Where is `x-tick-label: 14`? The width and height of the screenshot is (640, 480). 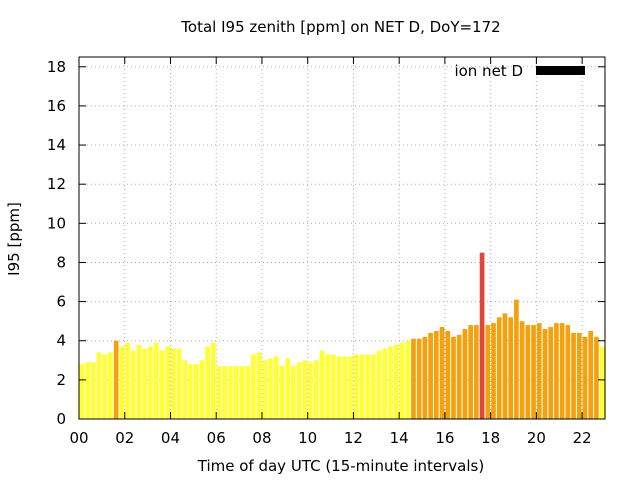
x-tick-label: 14 is located at coordinates (399, 438).